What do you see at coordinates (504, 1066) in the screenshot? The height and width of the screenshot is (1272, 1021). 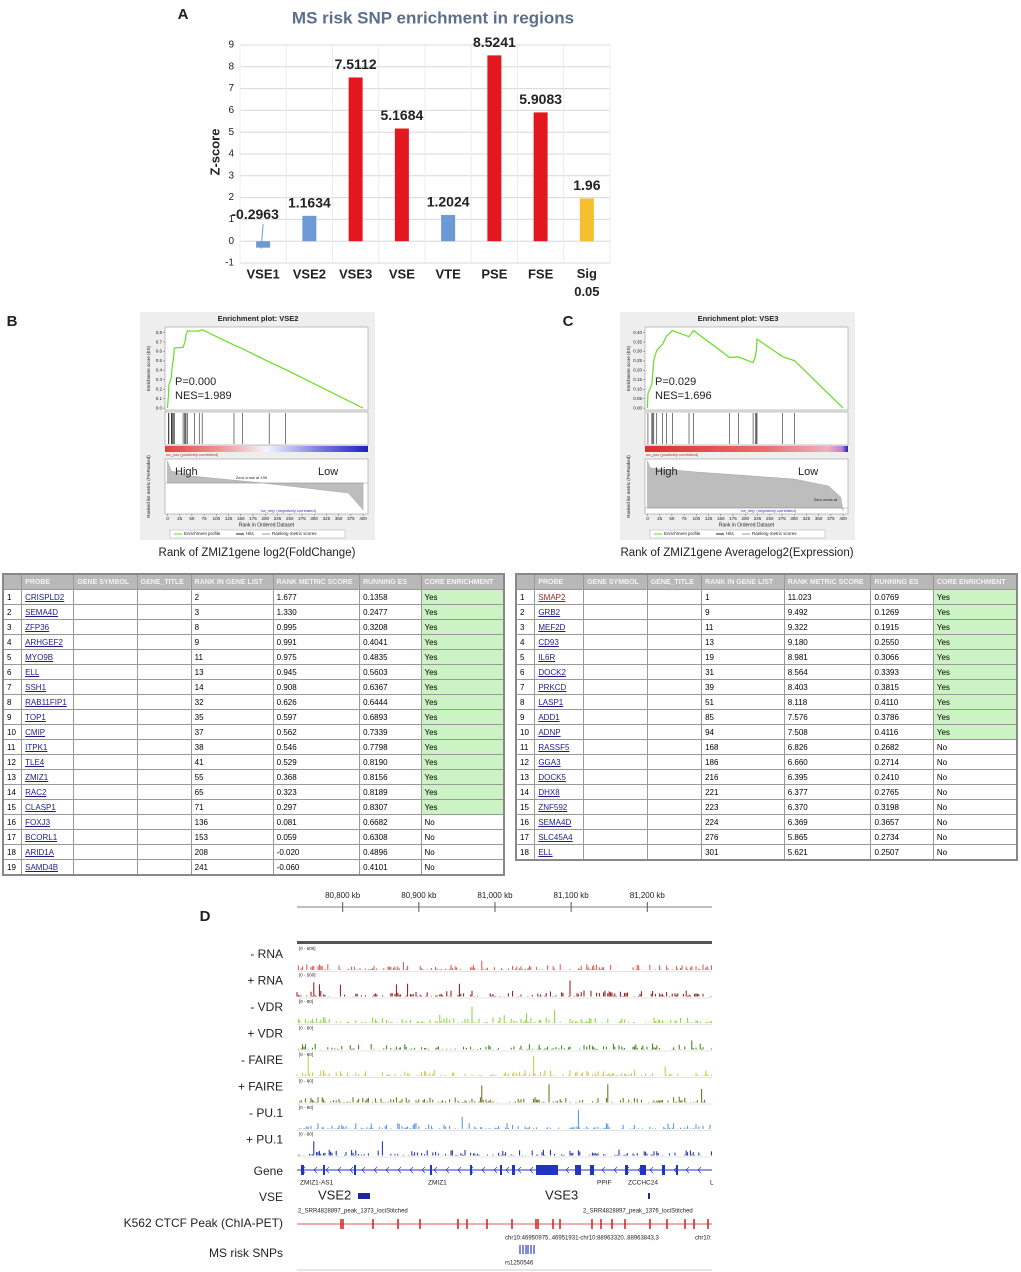 I see `signal-track` at bounding box center [504, 1066].